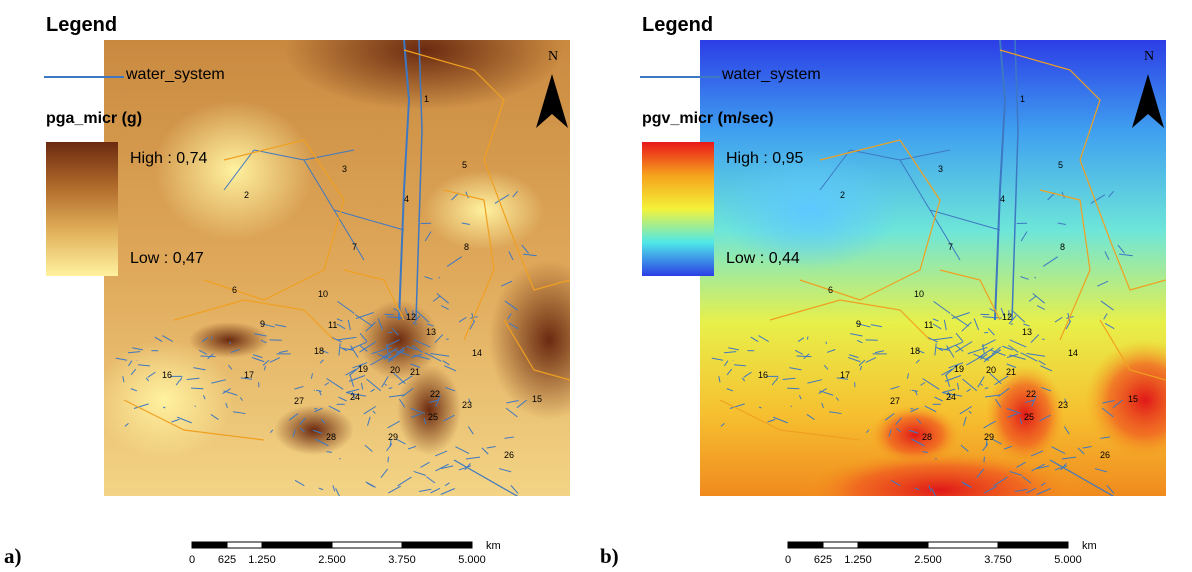 This screenshot has height=572, width=1192. Describe the element at coordinates (84, 77) in the screenshot. I see `water-system-symbol` at that location.